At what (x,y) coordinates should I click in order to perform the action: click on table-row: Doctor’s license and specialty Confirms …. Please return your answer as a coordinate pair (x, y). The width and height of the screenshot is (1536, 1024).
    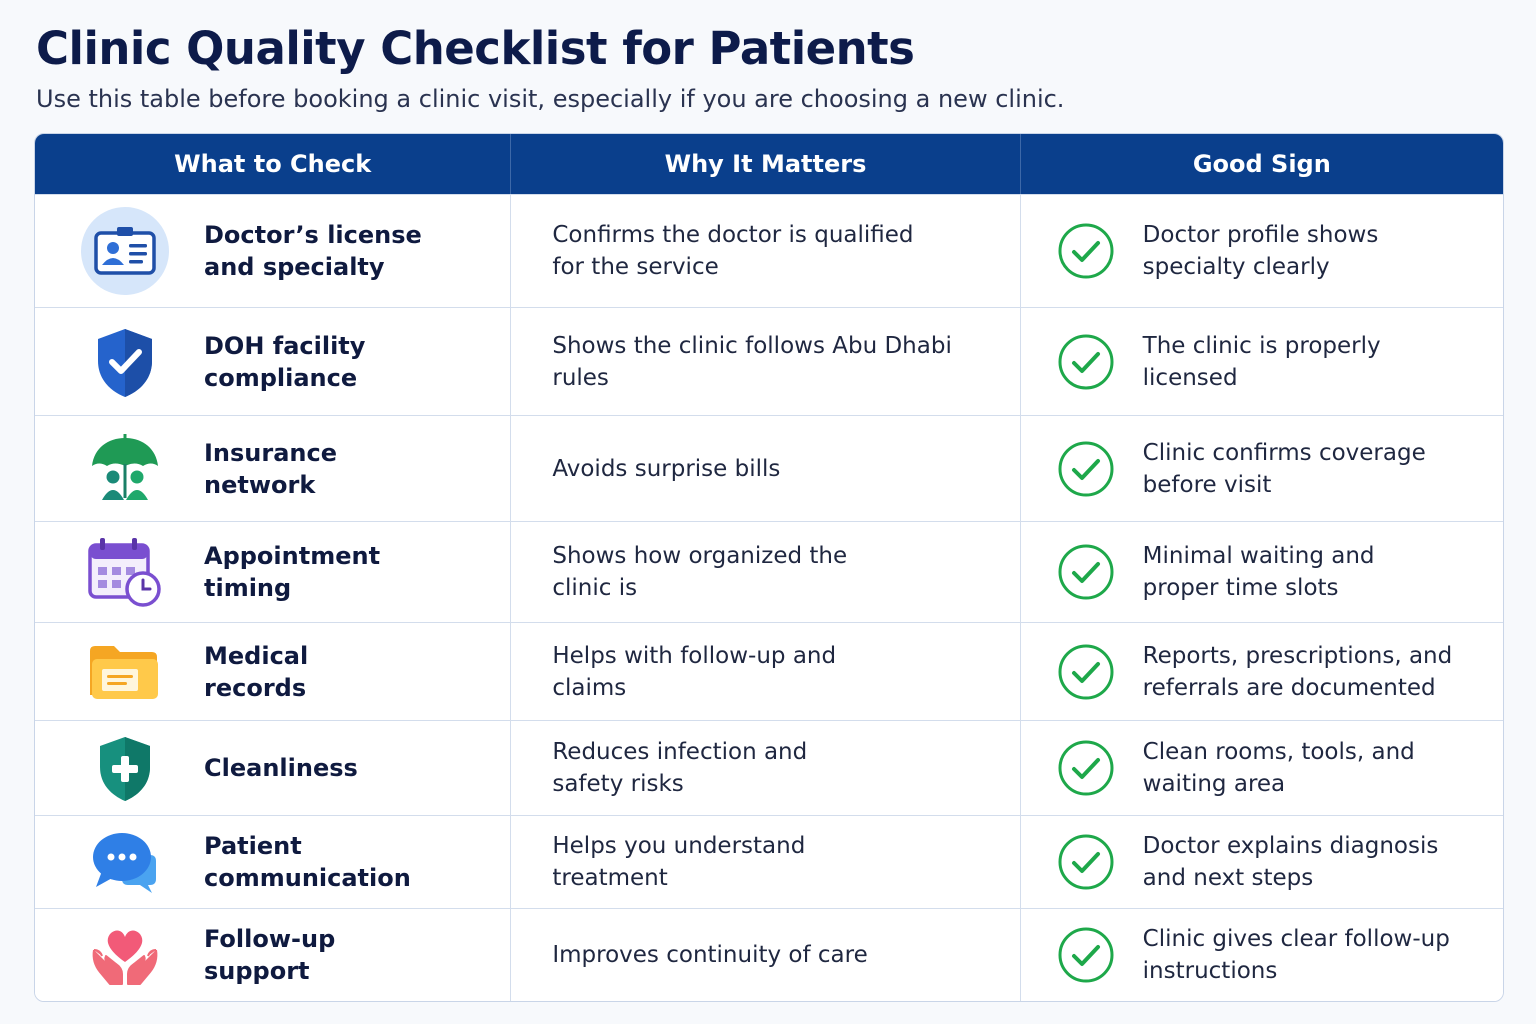
    Looking at the image, I should click on (769, 250).